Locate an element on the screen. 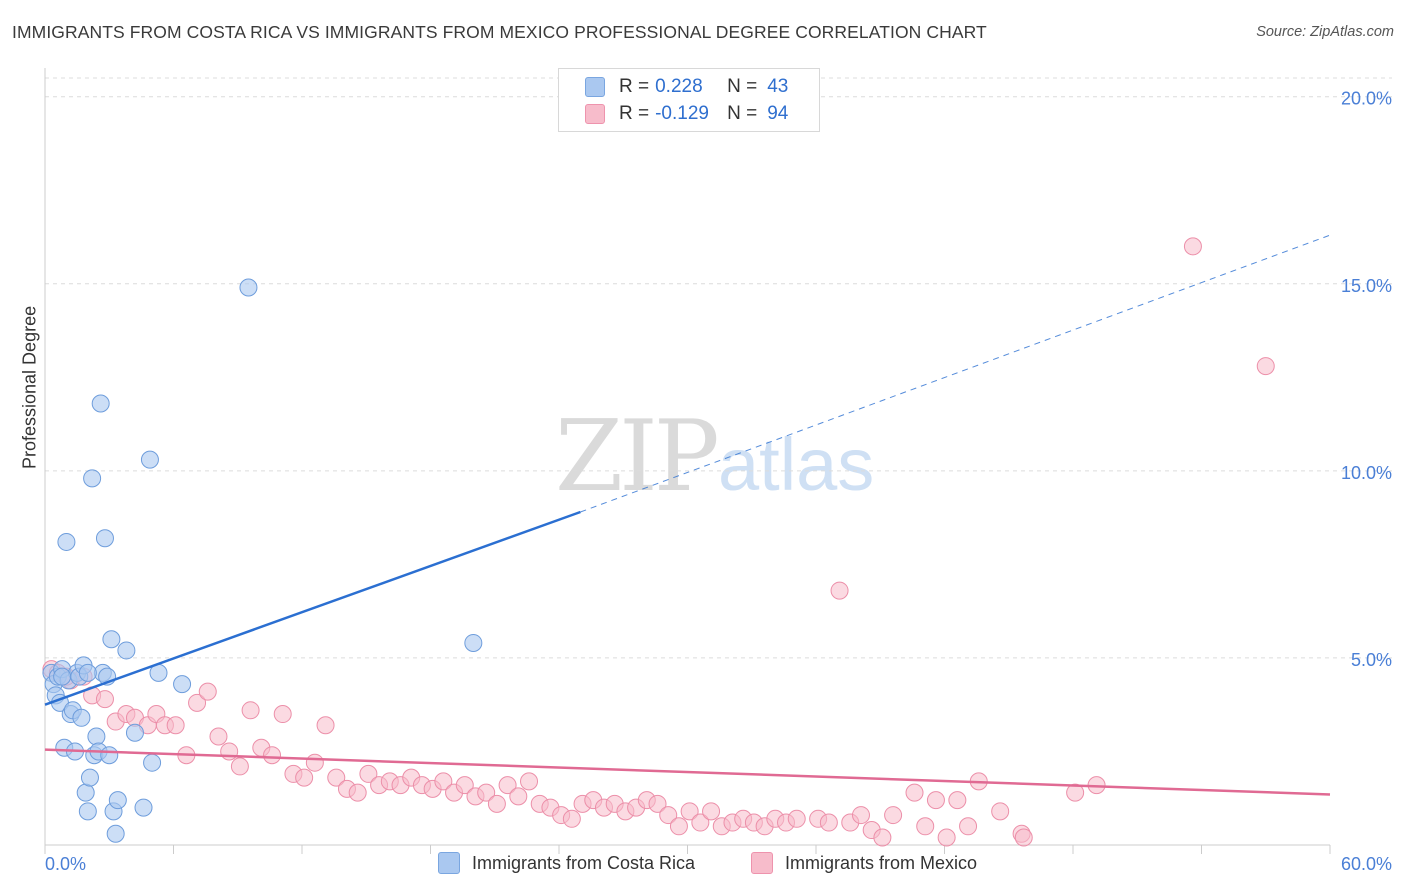  y-axis-label: Professional Degree is located at coordinates (29, 387).